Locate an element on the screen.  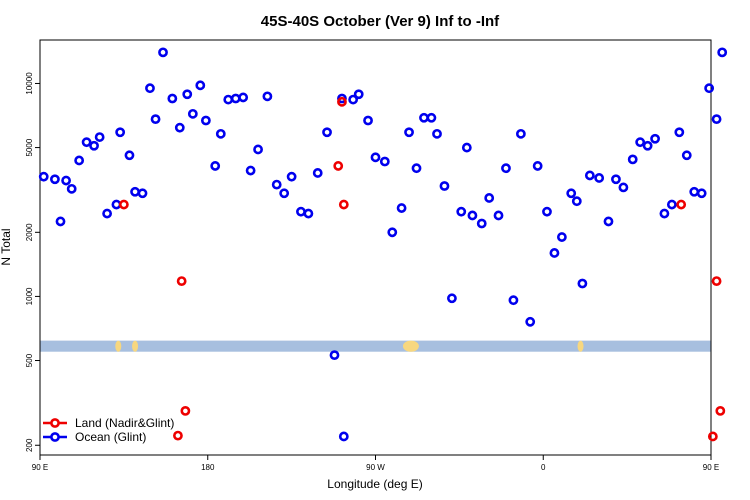
y-tick-label: 5000 is located at coordinates (29, 147).